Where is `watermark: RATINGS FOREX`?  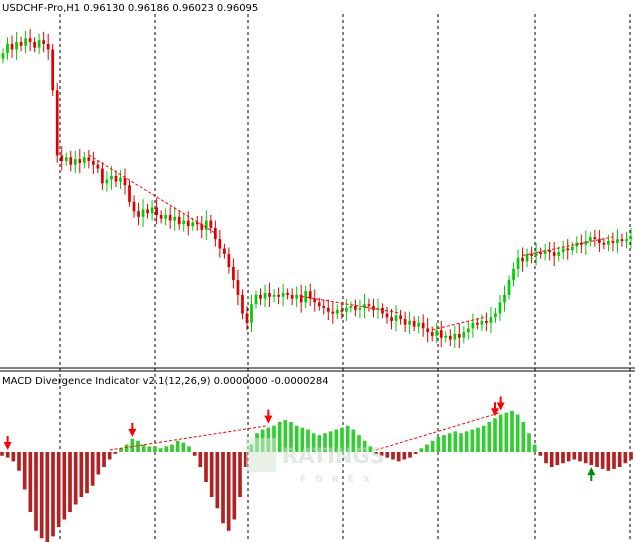 watermark: RATINGS FOREX is located at coordinates (315, 461).